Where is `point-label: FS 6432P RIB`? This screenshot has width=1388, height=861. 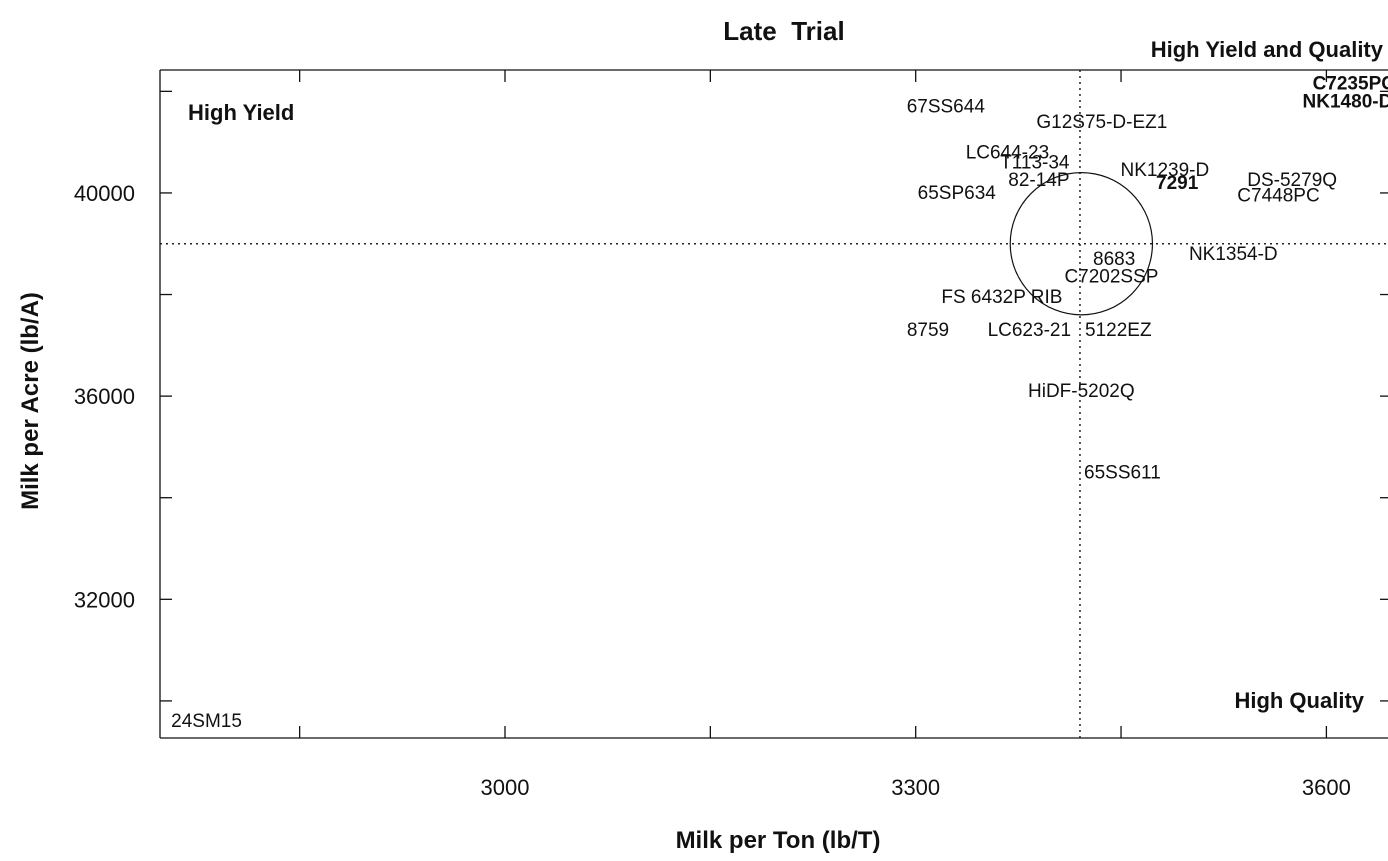
point-label: FS 6432P RIB is located at coordinates (1001, 297).